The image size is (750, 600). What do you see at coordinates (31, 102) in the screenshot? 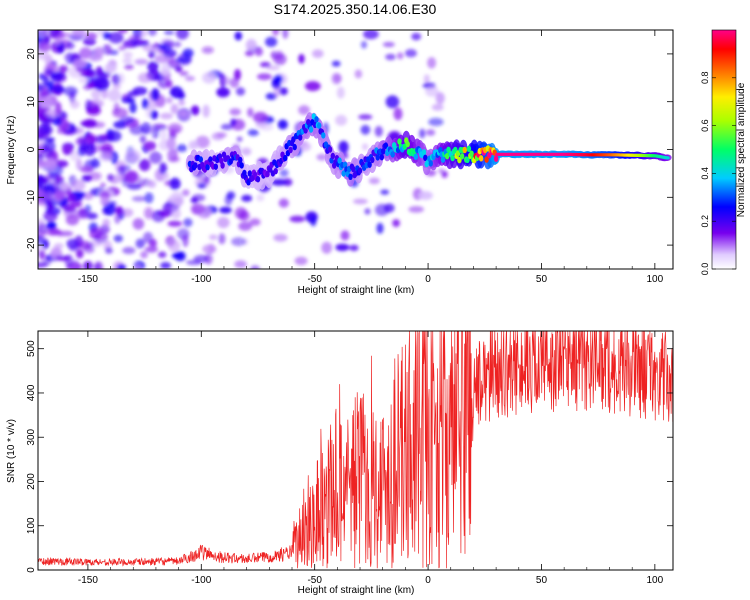
I see `y-tick-label: 10` at bounding box center [31, 102].